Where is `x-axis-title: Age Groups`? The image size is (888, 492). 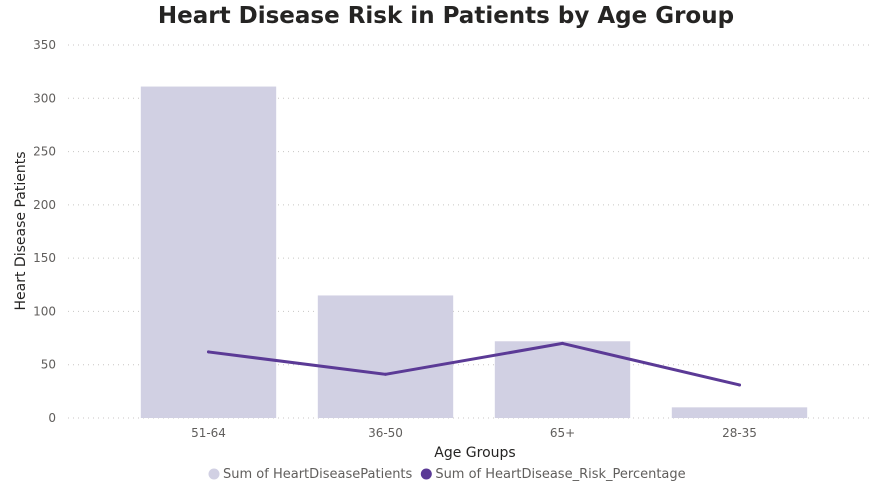 x-axis-title: Age Groups is located at coordinates (474, 453).